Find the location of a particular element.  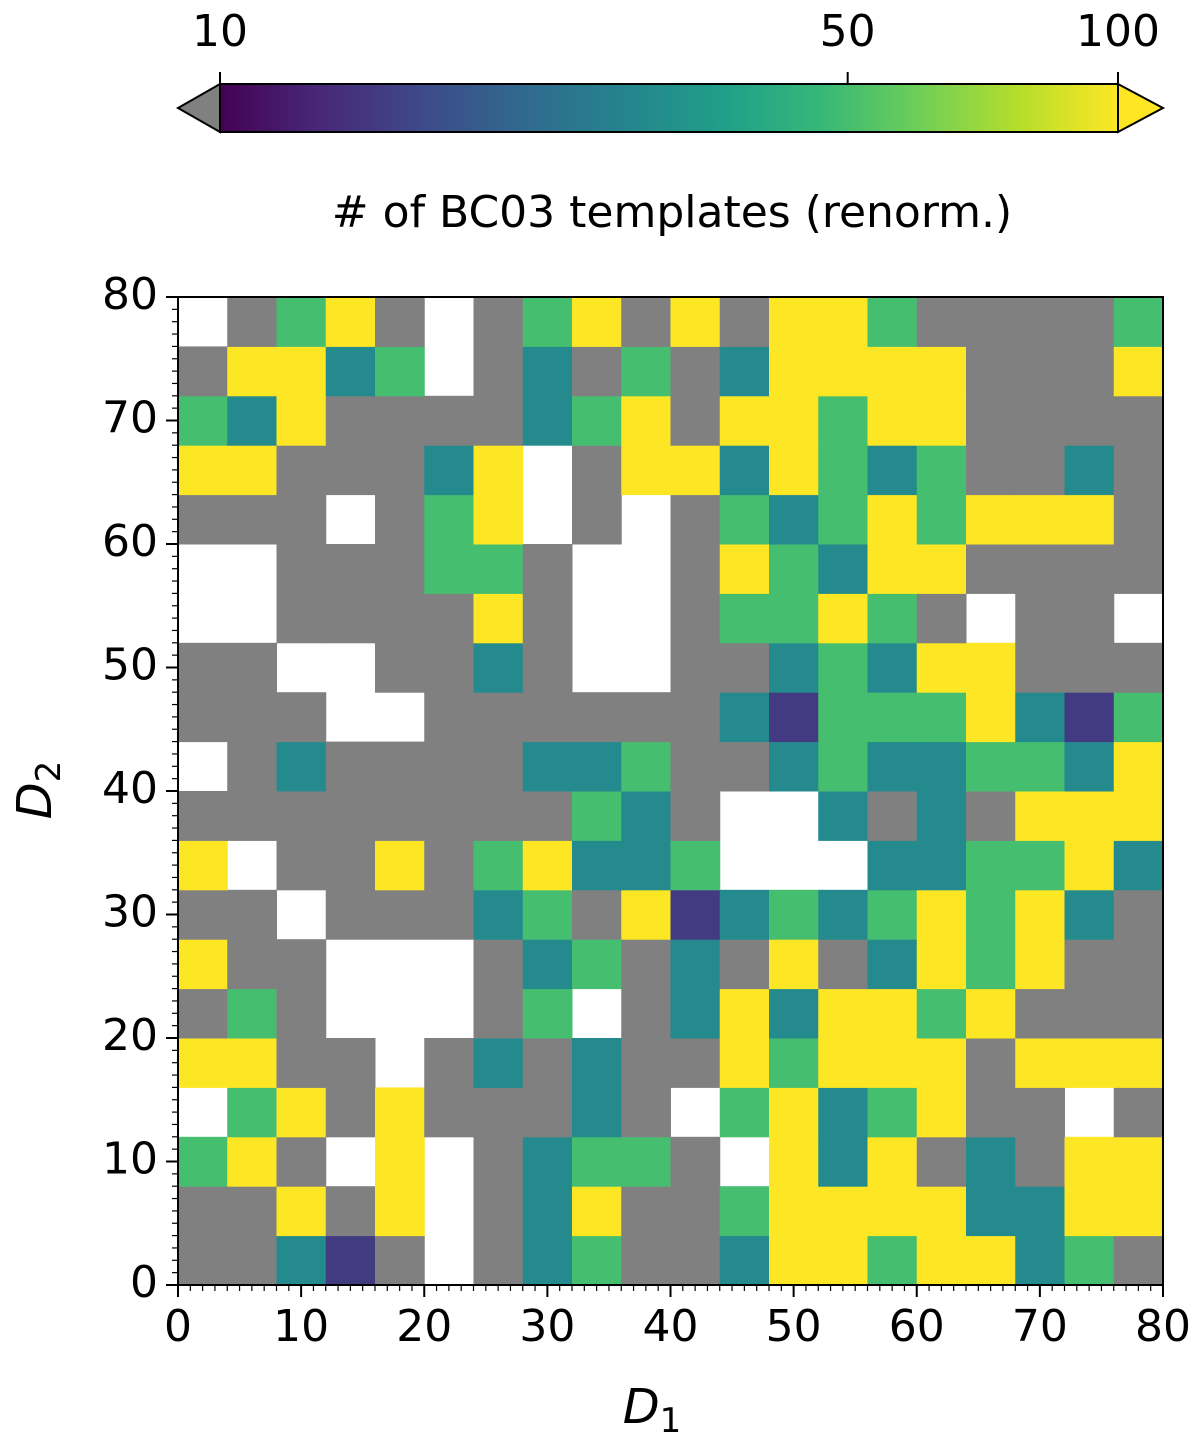

x-tick-label: 10 is located at coordinates (301, 1326).